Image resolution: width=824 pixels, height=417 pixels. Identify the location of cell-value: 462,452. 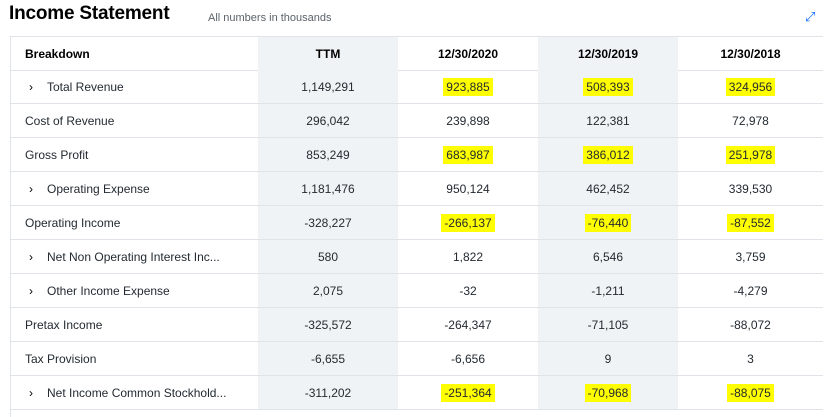
(608, 188).